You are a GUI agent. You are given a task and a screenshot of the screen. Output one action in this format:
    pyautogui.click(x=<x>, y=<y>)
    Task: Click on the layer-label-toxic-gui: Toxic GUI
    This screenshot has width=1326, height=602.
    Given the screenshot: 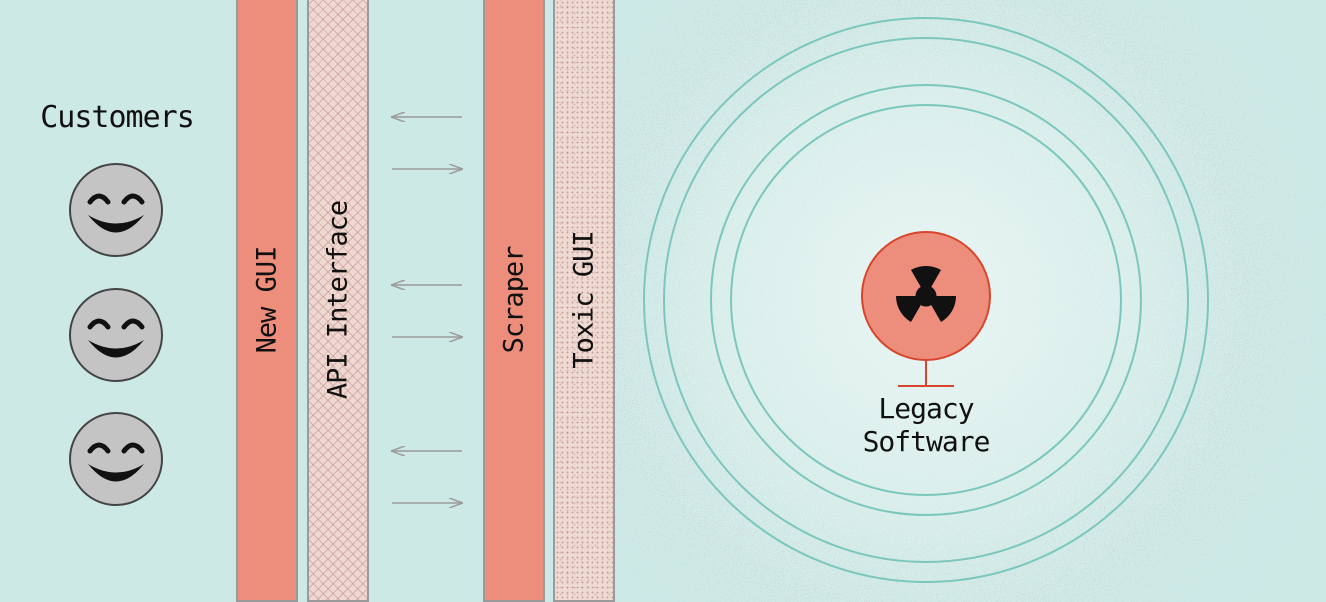 What is the action you would take?
    pyautogui.click(x=584, y=300)
    